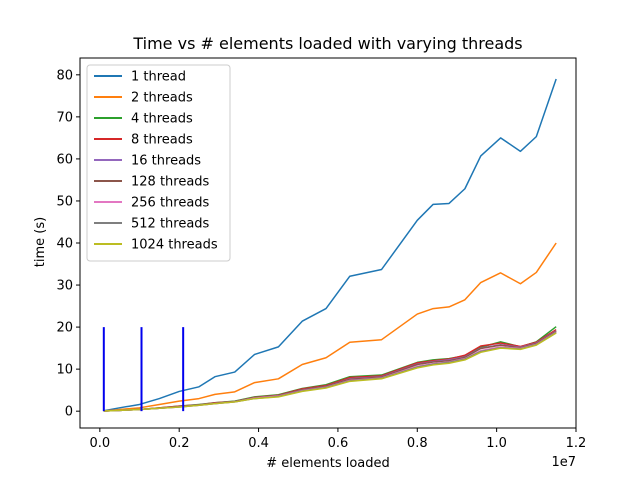 The width and height of the screenshot is (640, 480). What do you see at coordinates (64, 201) in the screenshot?
I see `y-tick-label: 50` at bounding box center [64, 201].